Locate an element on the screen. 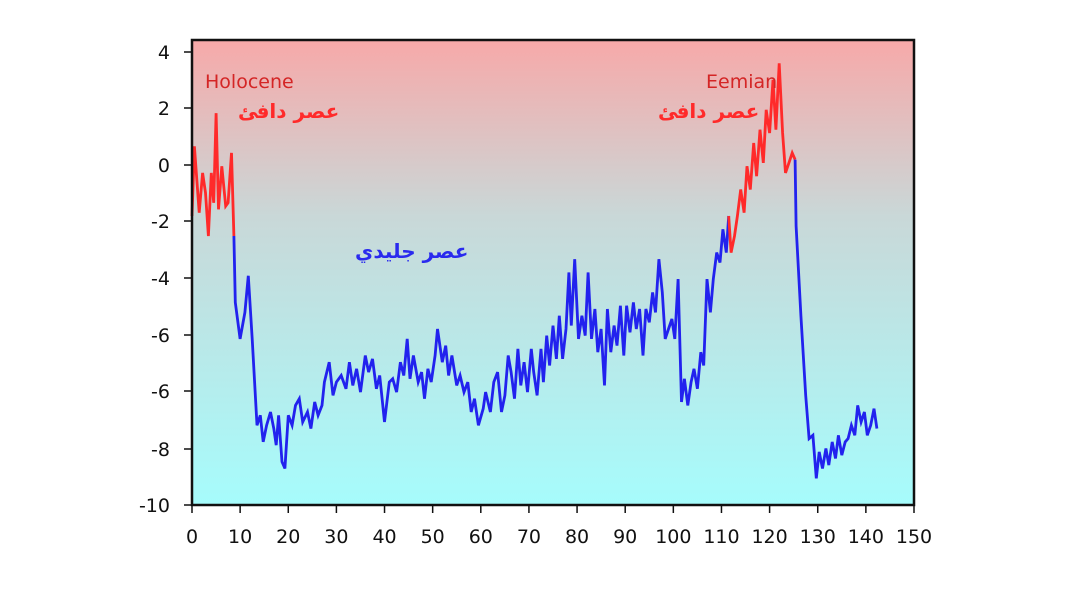 This screenshot has height=600, width=1066. cold-segment is located at coordinates (836, 319).